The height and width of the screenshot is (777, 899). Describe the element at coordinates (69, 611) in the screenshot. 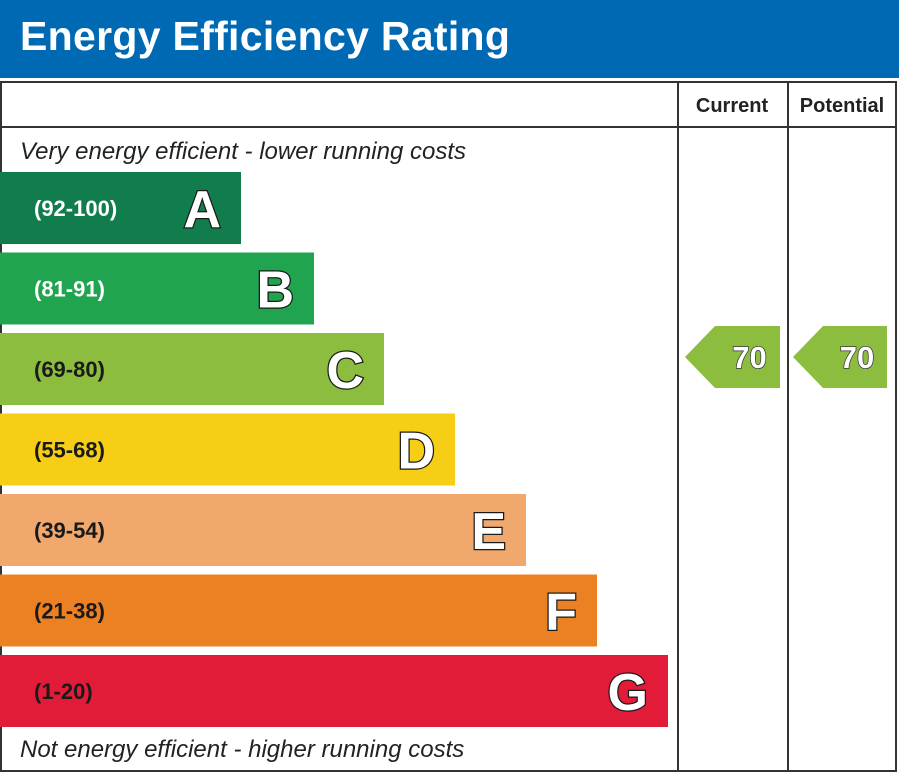

I see `band-f-range: (21-38)` at that location.